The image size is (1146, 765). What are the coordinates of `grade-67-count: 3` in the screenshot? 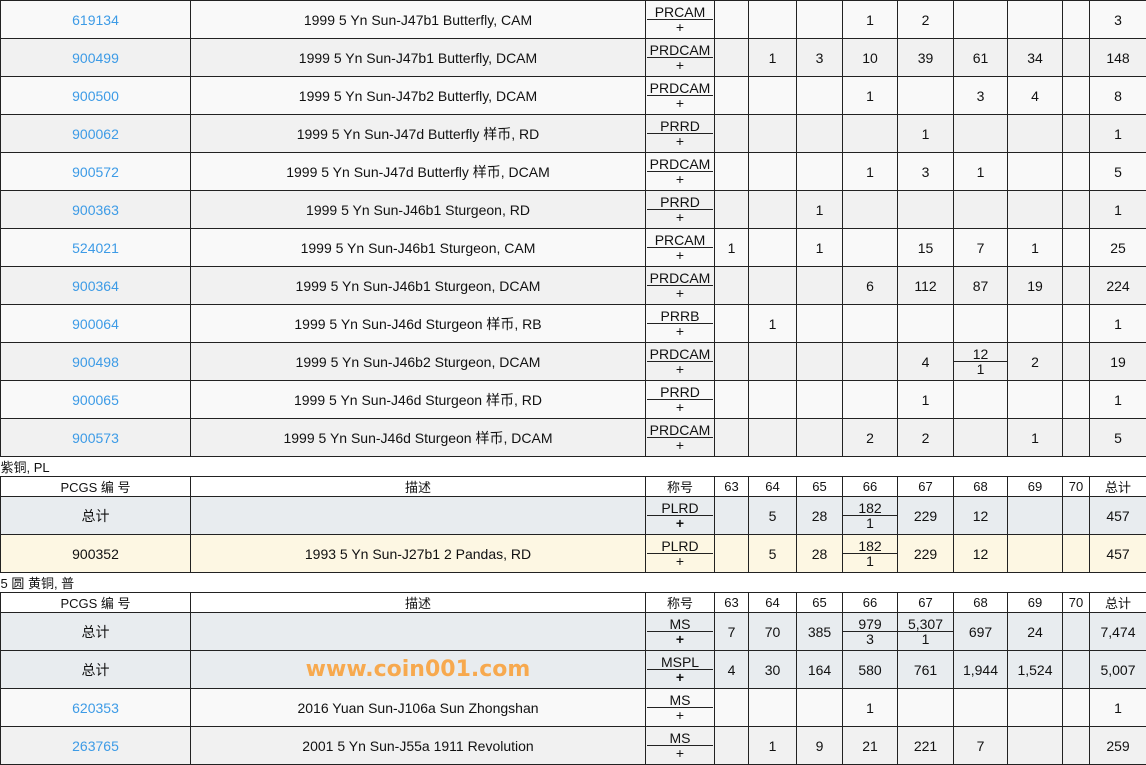 It's located at (926, 172).